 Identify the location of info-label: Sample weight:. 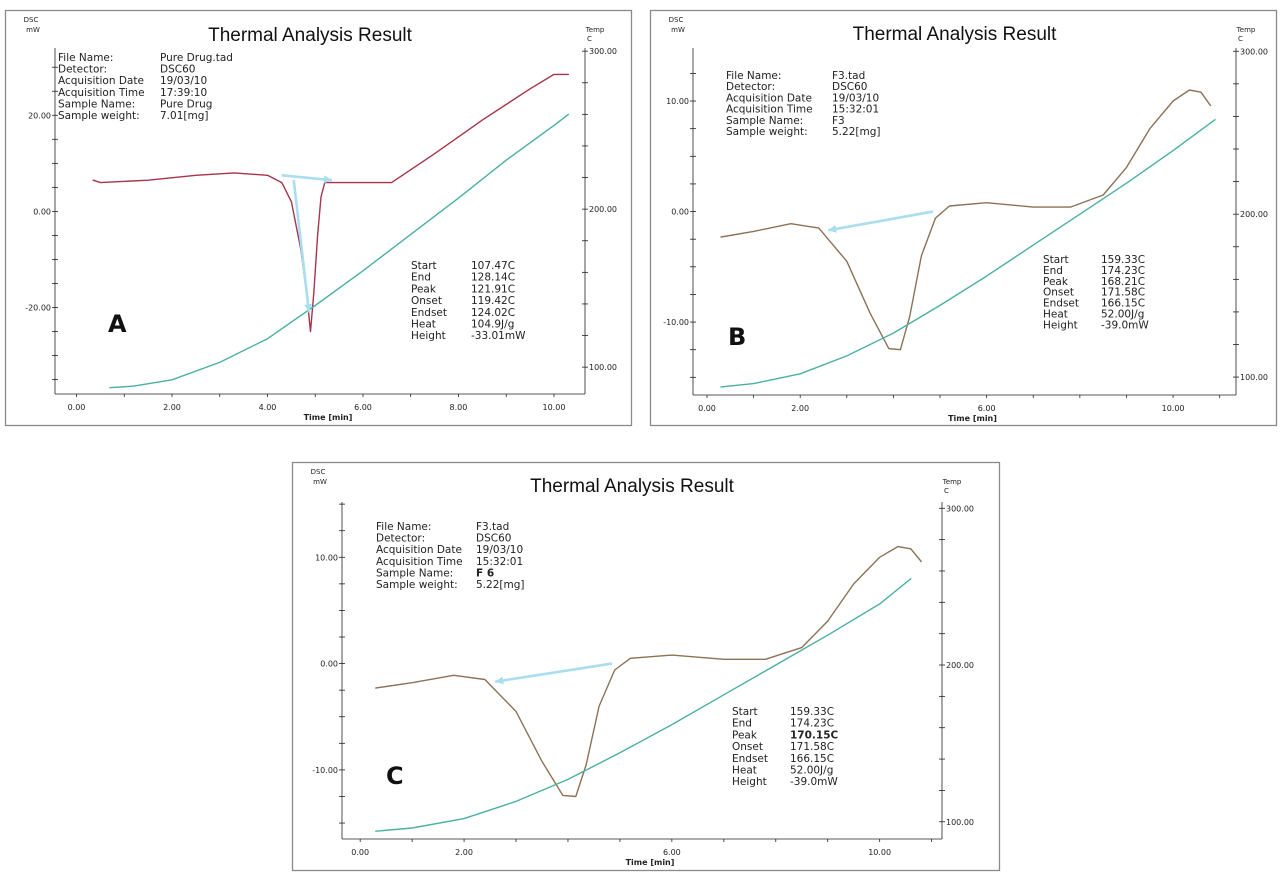
(99, 116).